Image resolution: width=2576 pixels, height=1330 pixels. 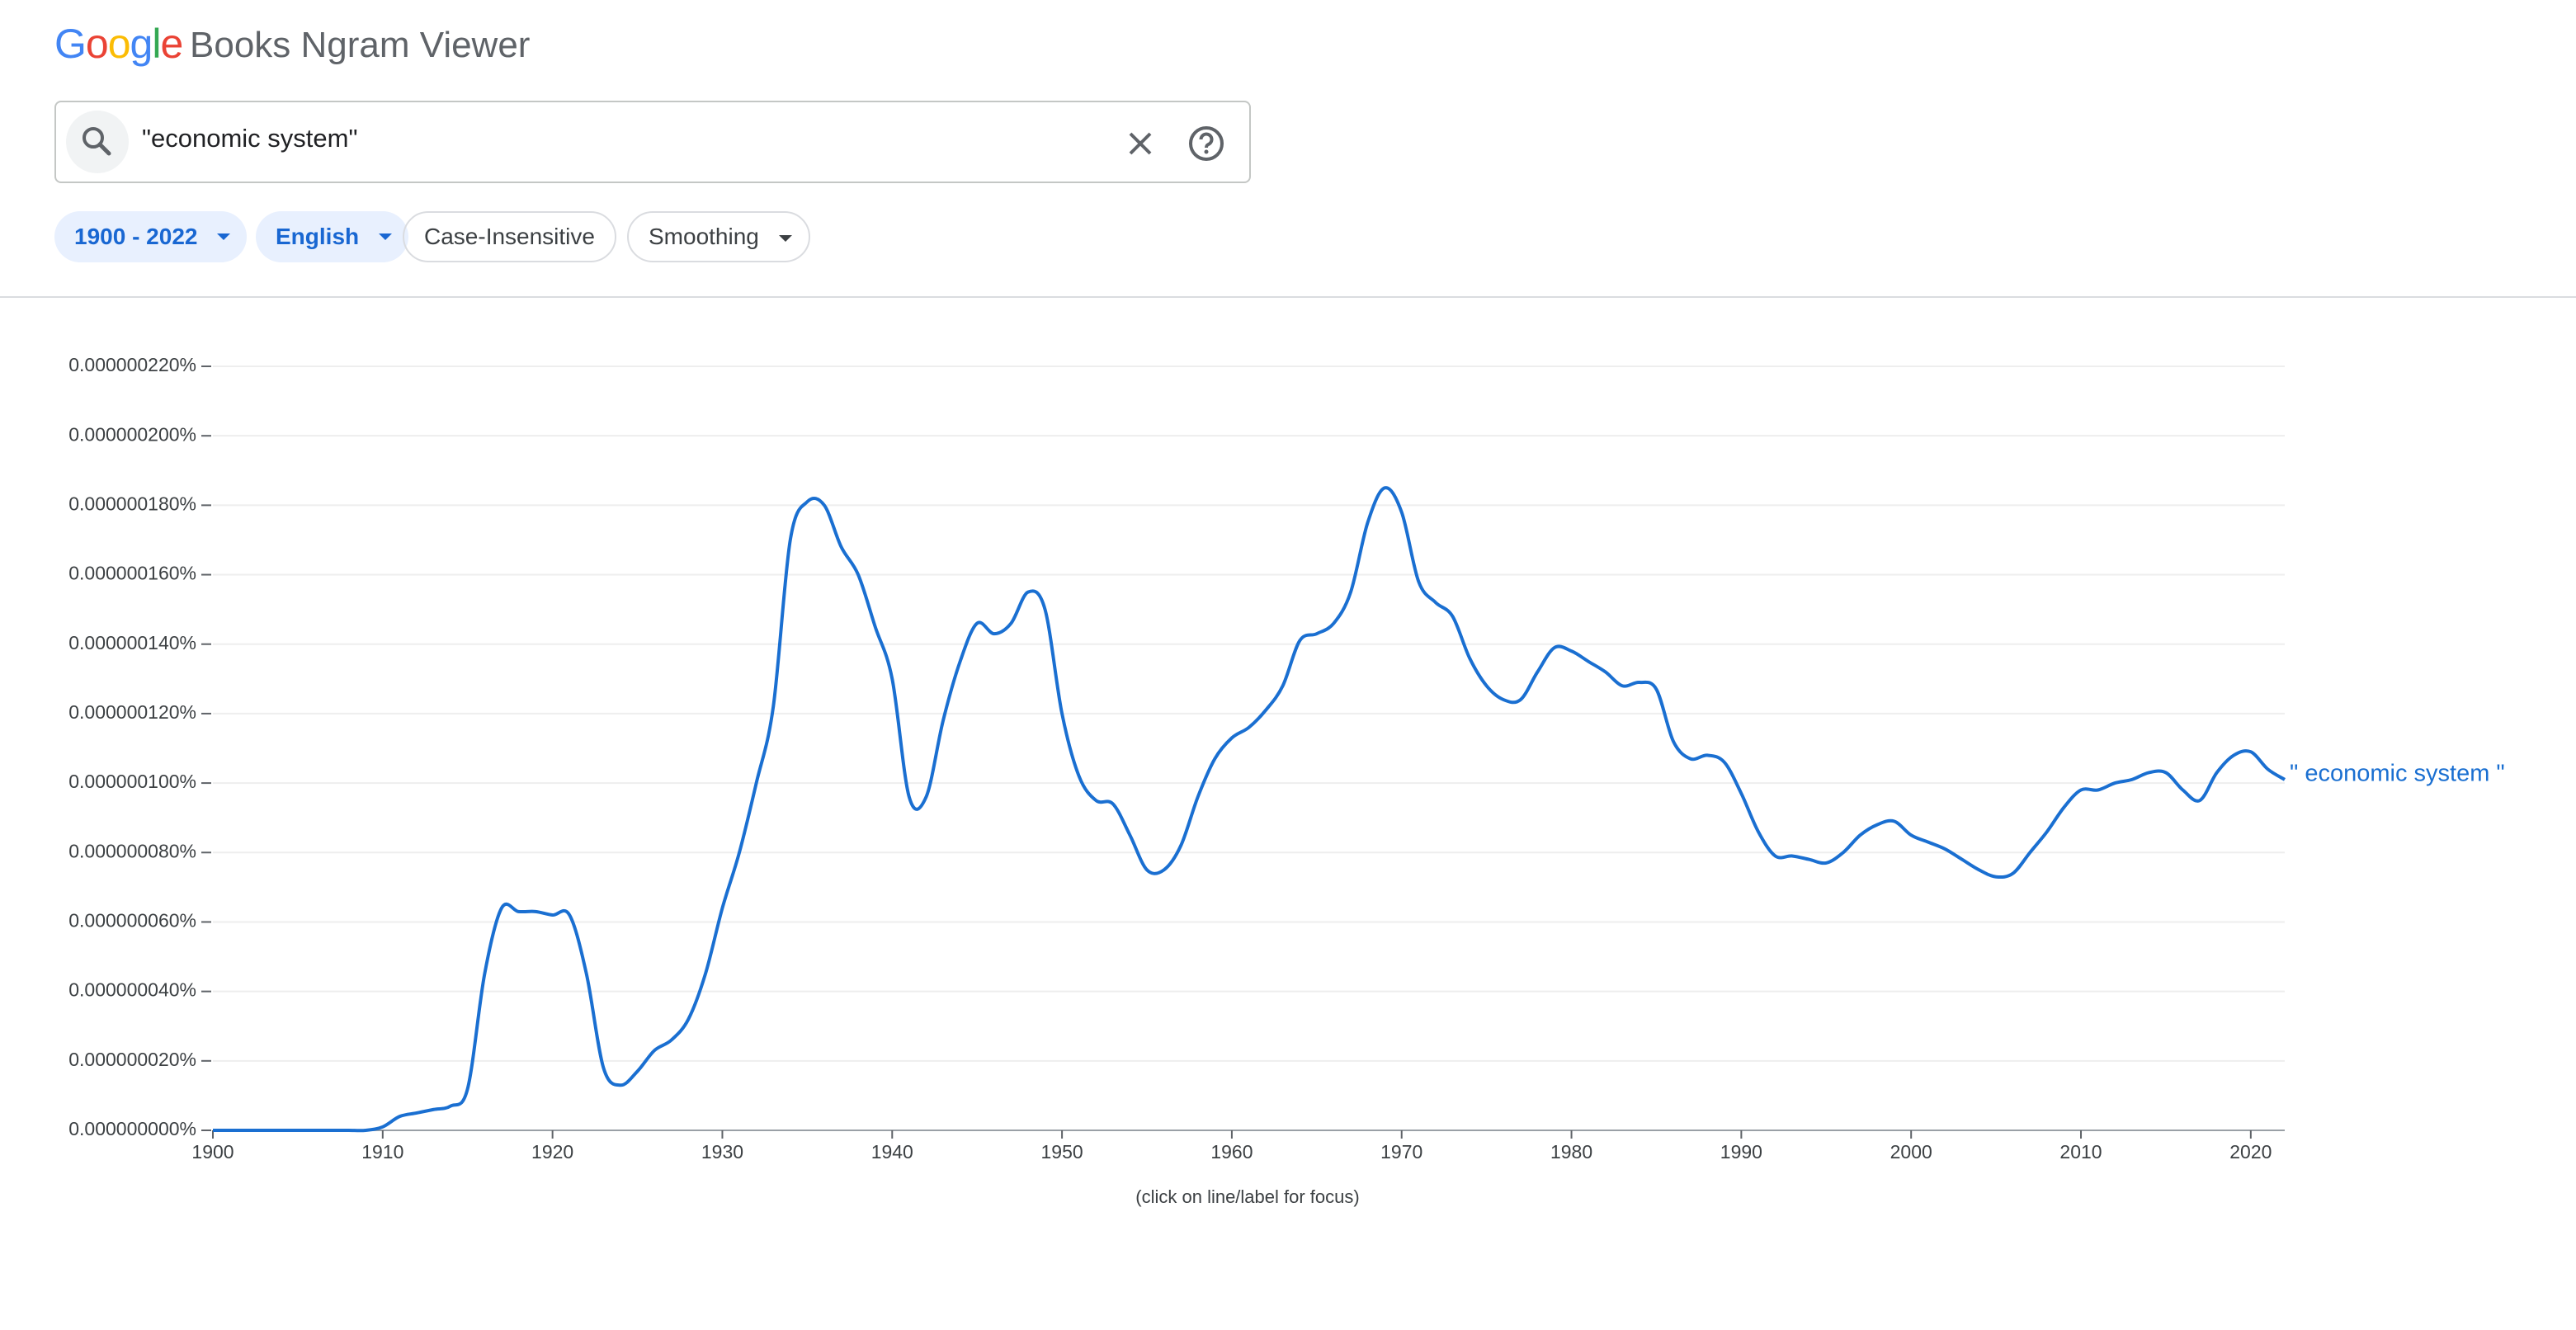 I want to click on x-tick-label: 1950, so click(x=1062, y=1152).